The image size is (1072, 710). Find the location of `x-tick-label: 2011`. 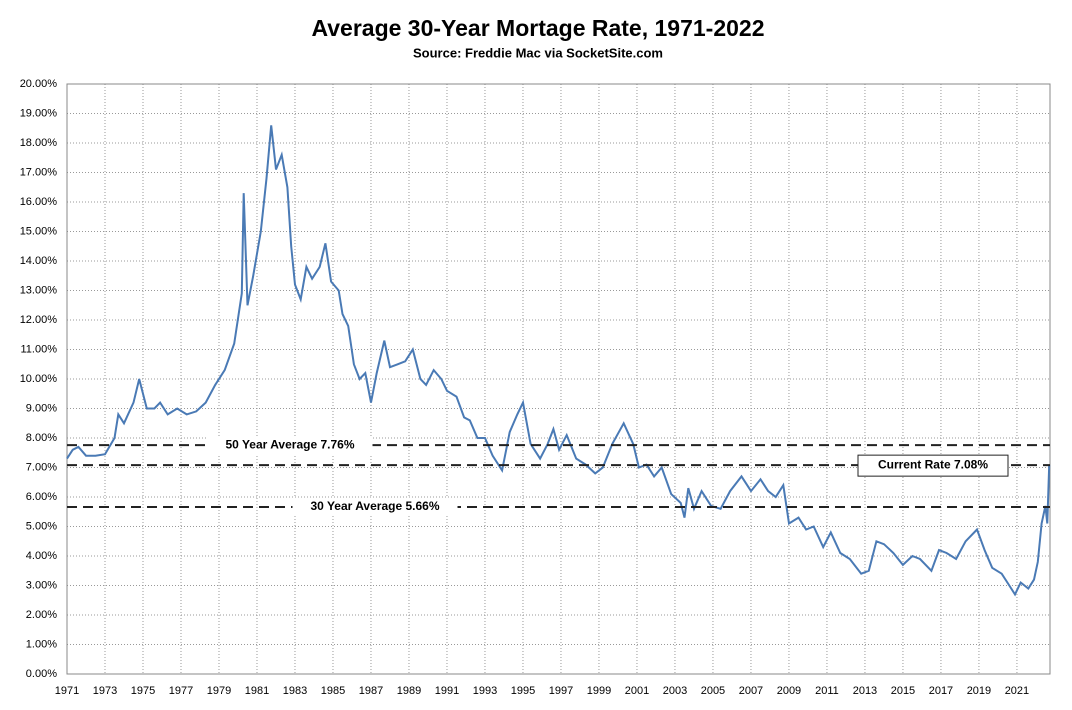

x-tick-label: 2011 is located at coordinates (827, 691).